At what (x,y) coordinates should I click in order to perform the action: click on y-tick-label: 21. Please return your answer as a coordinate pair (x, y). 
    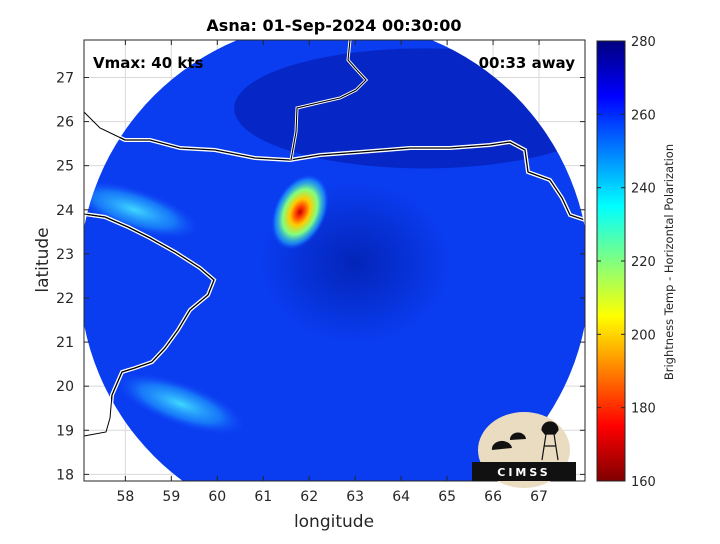
    Looking at the image, I should click on (65, 343).